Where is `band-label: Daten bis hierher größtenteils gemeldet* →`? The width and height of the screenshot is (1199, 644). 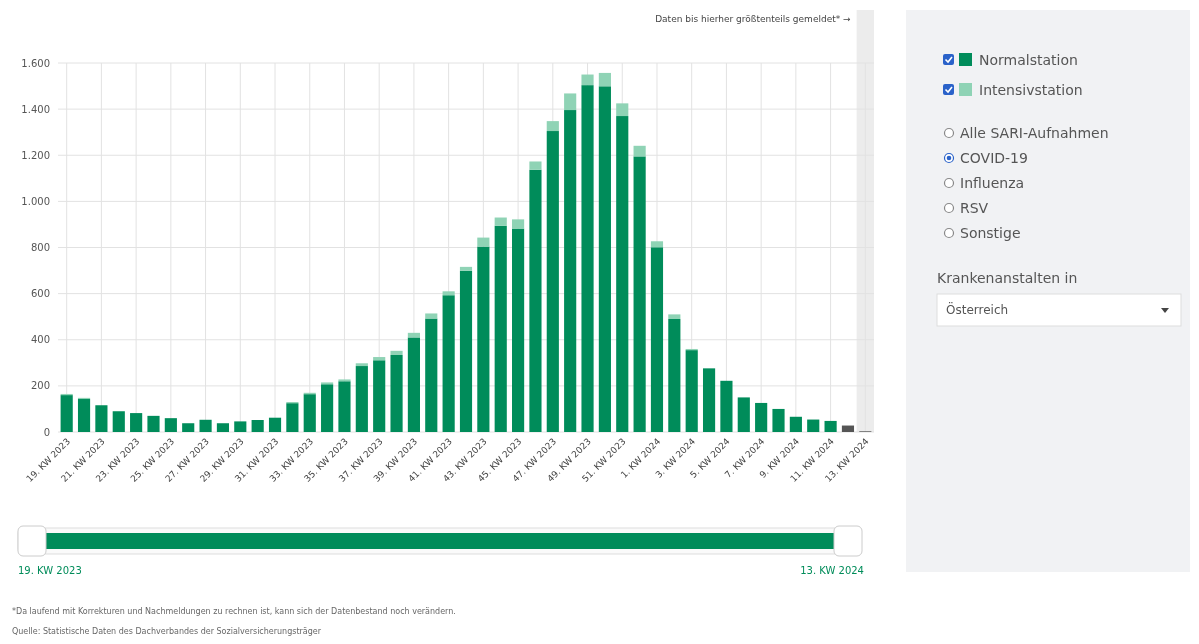
band-label: Daten bis hierher größtenteils gemeldet* → is located at coordinates (753, 19).